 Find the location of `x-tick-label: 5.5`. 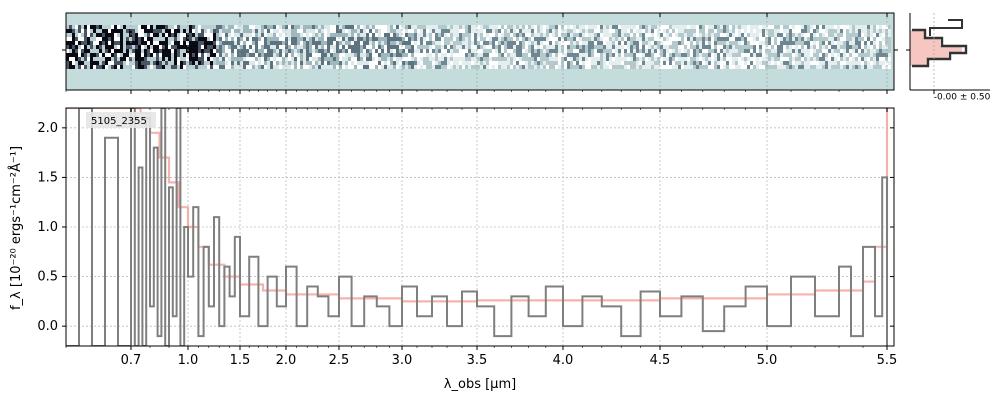

x-tick-label: 5.5 is located at coordinates (887, 360).